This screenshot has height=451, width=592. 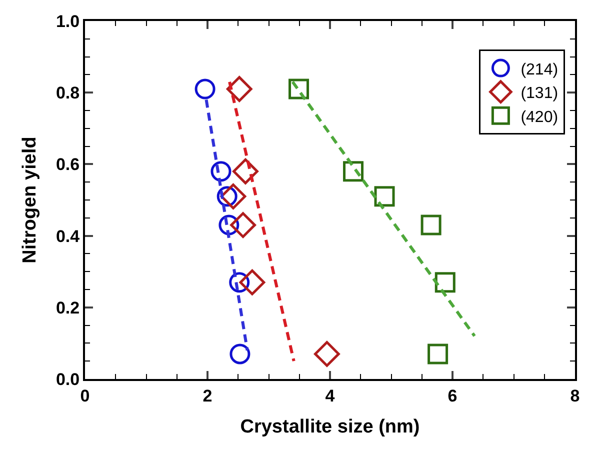 What do you see at coordinates (539, 69) in the screenshot?
I see `legend-label: (214)` at bounding box center [539, 69].